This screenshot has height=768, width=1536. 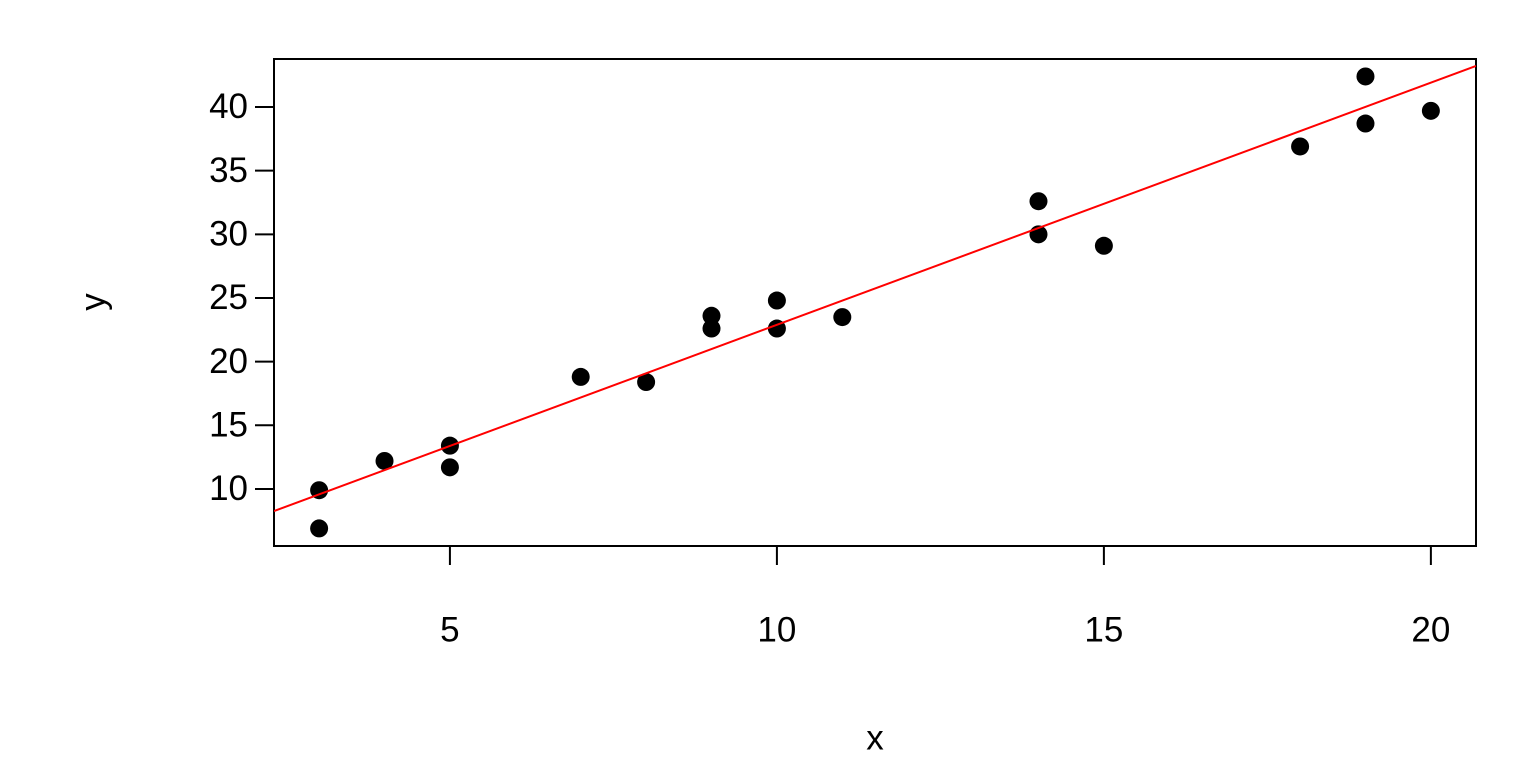 What do you see at coordinates (228, 234) in the screenshot?
I see `y-tick-label: 30` at bounding box center [228, 234].